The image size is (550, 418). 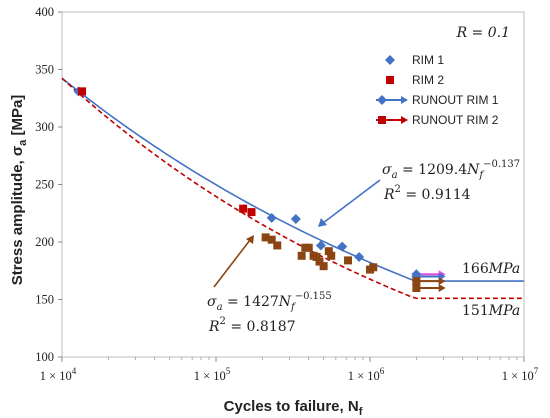 I want to click on x-tick-label: 1 × 10⁵, so click(x=212, y=374).